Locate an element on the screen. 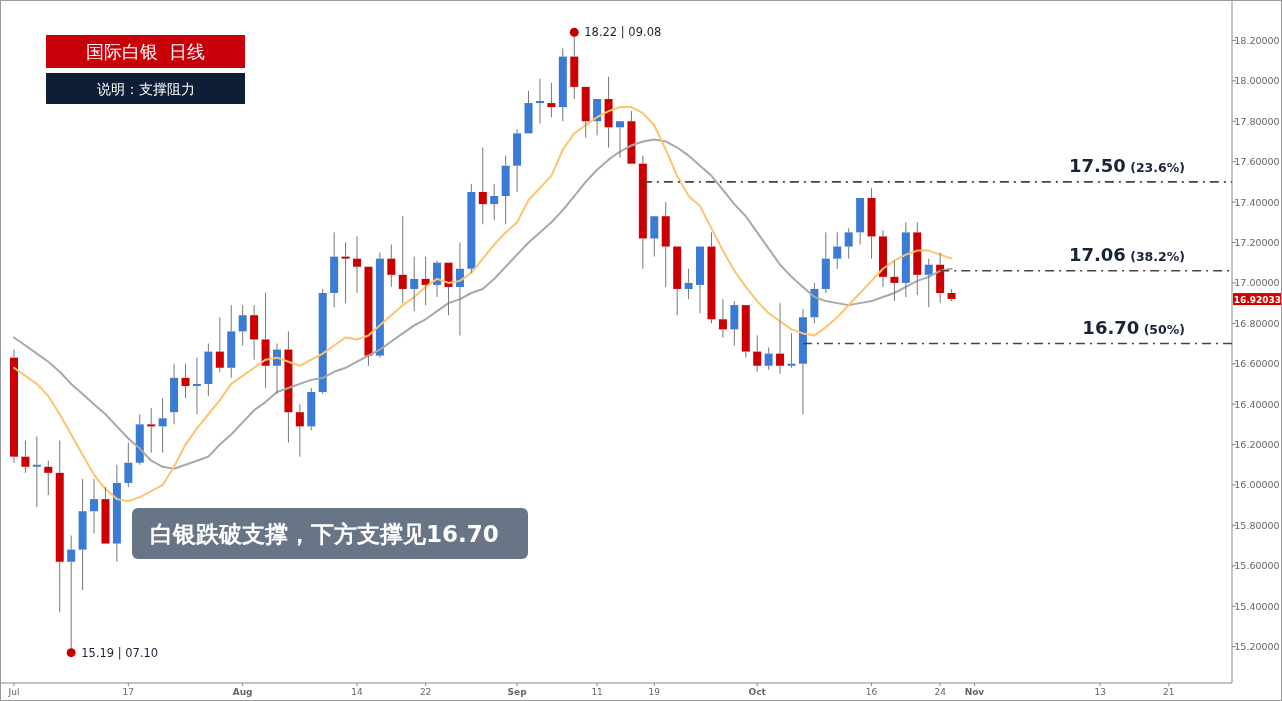  x-tick-label: 22 is located at coordinates (425, 692).